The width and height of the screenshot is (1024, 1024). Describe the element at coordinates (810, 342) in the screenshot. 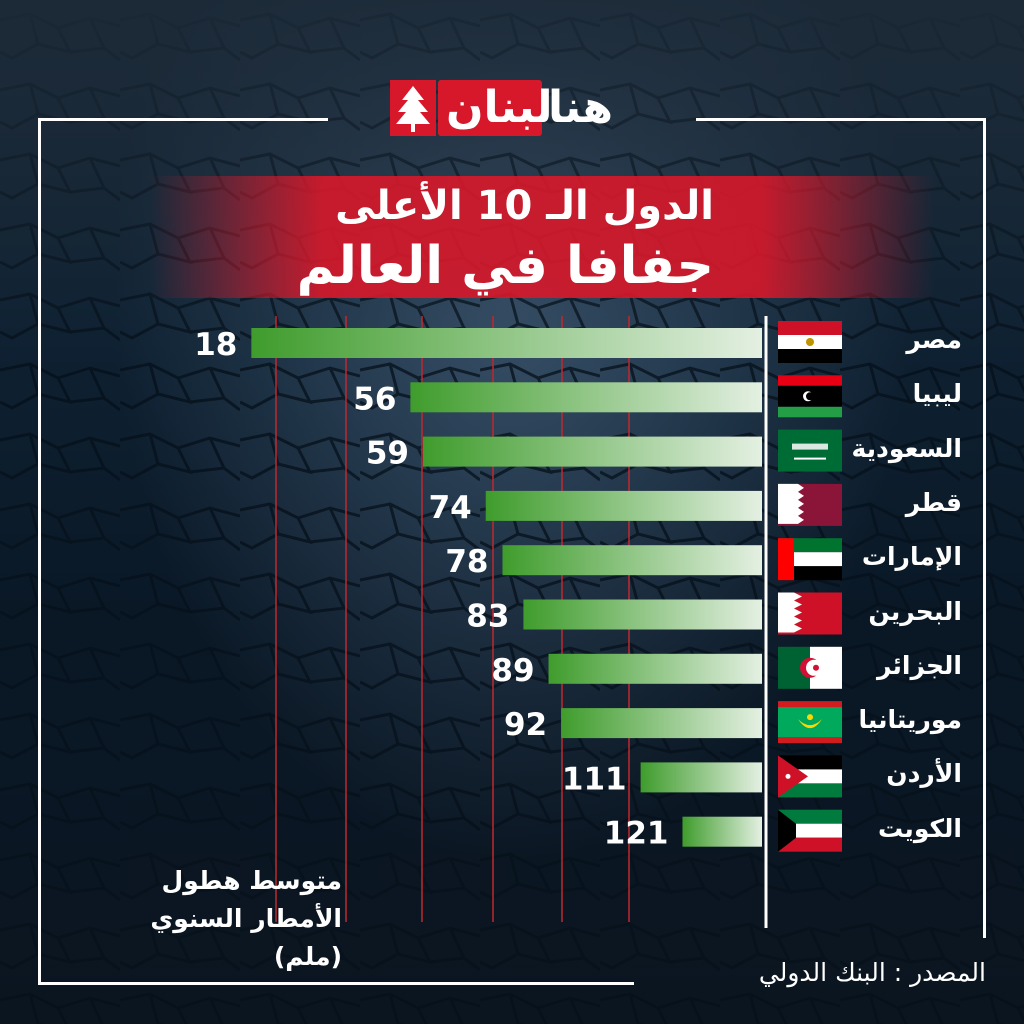

I see `egypt-flag-icon` at that location.